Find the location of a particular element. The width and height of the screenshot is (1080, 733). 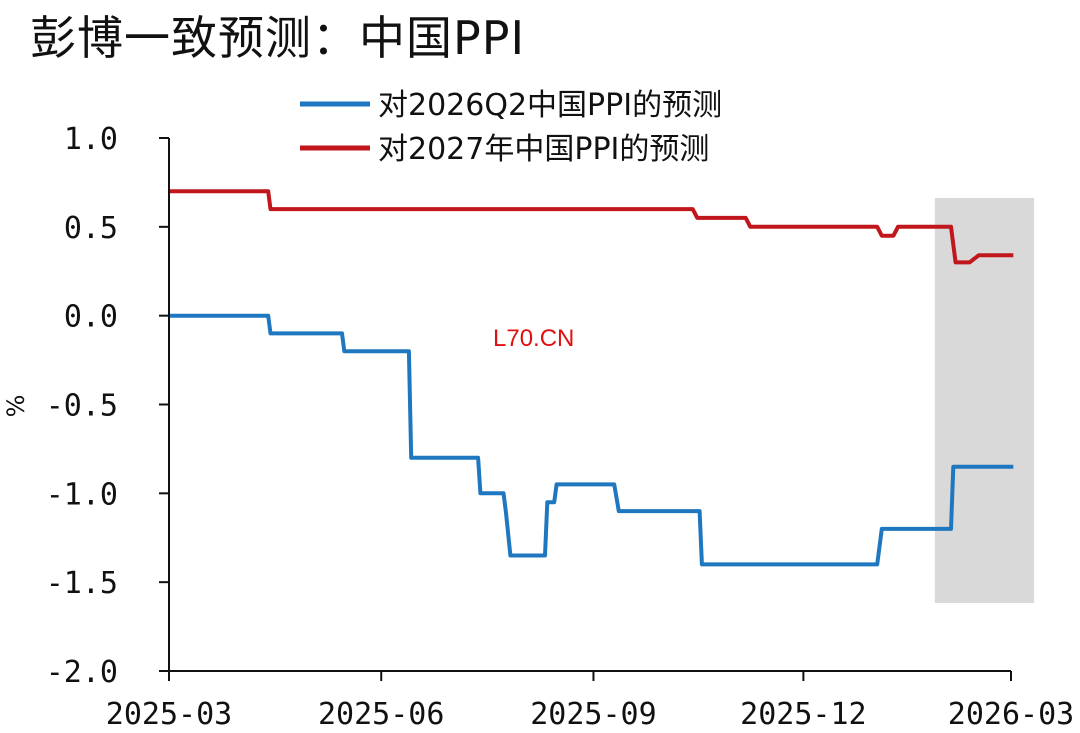

x-tick-label: 2025-12 is located at coordinates (803, 714).